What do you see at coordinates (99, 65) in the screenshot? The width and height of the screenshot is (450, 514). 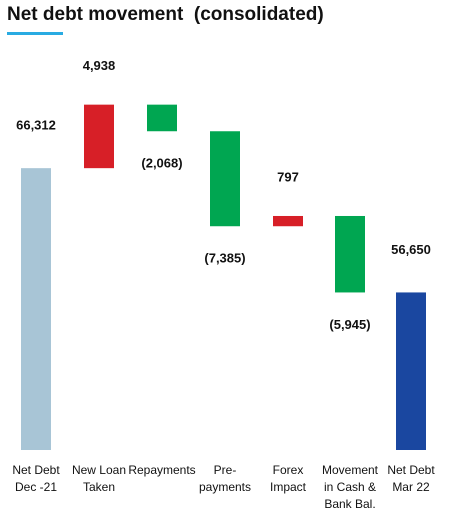 I see `data-label: 4,938` at bounding box center [99, 65].